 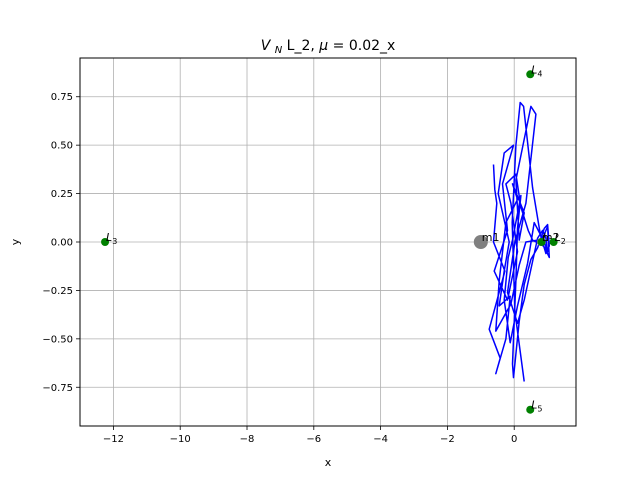 I want to click on x-axis-label: x, so click(x=328, y=462).